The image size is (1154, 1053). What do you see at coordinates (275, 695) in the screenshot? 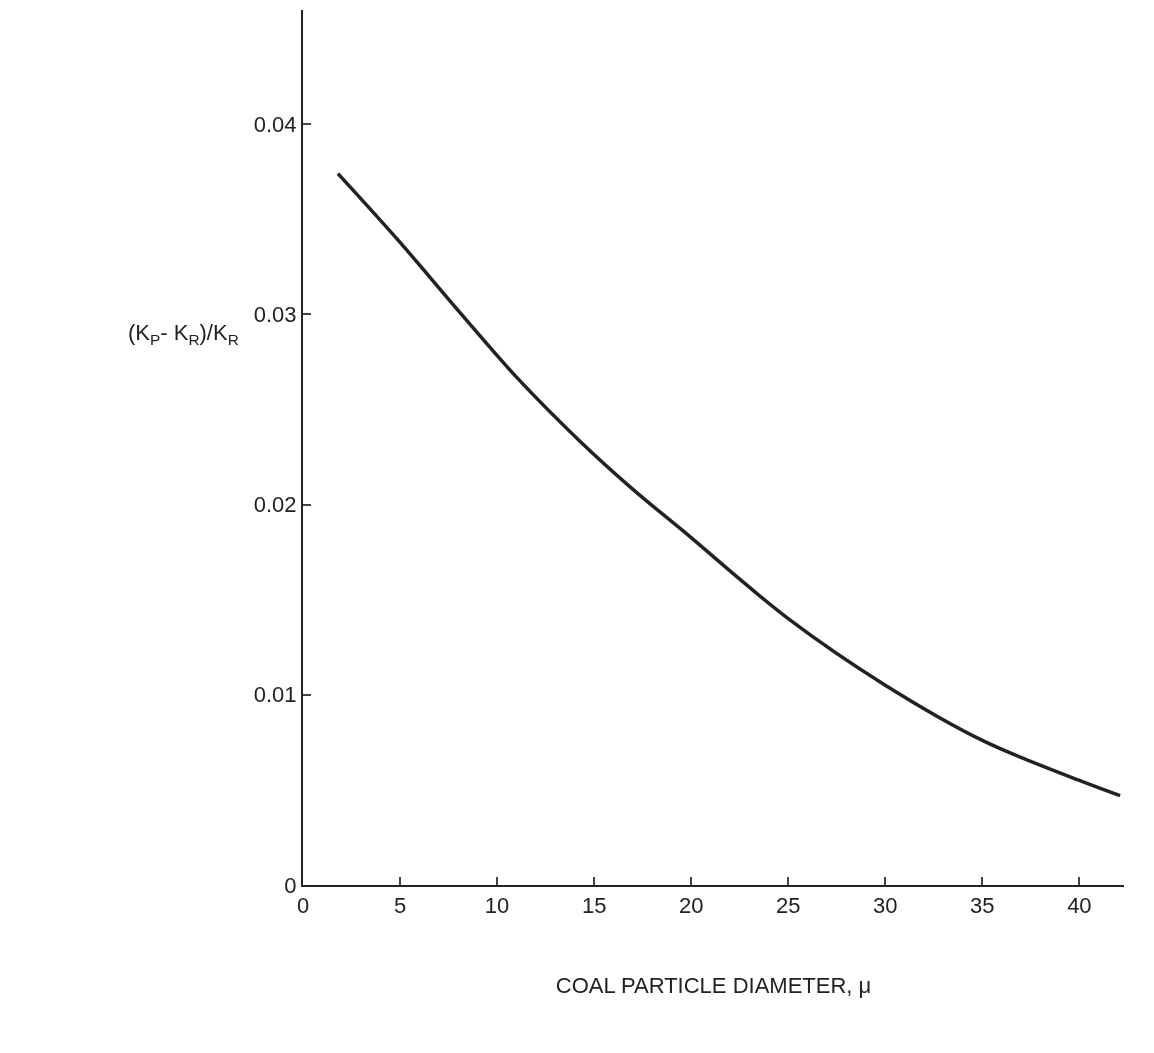
I see `y-tick-label: 0.01` at bounding box center [275, 695].